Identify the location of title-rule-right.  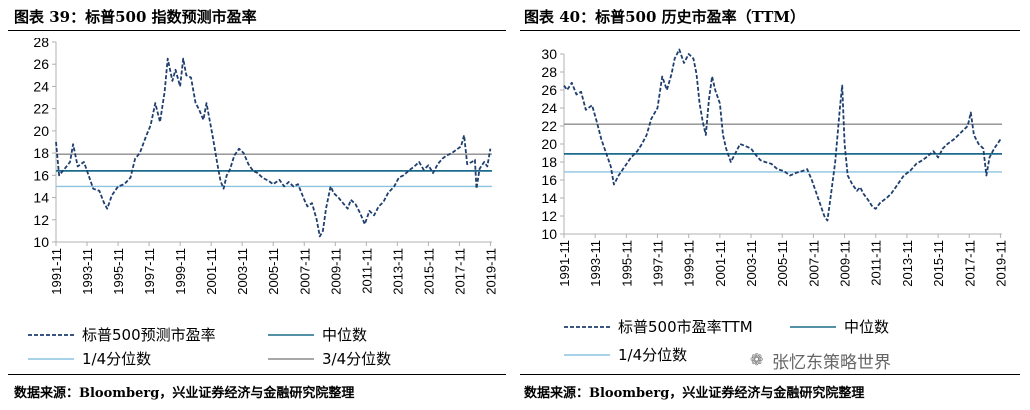
(770, 30).